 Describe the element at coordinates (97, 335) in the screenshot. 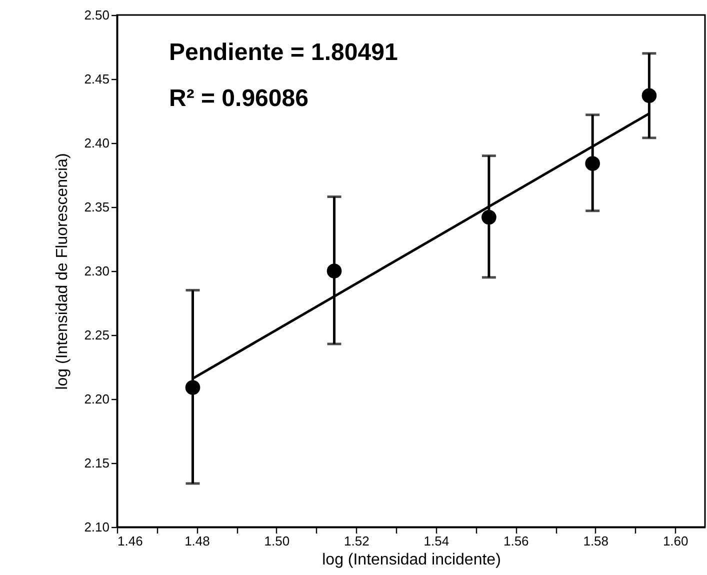

I see `y-tick-label: 2.25` at that location.